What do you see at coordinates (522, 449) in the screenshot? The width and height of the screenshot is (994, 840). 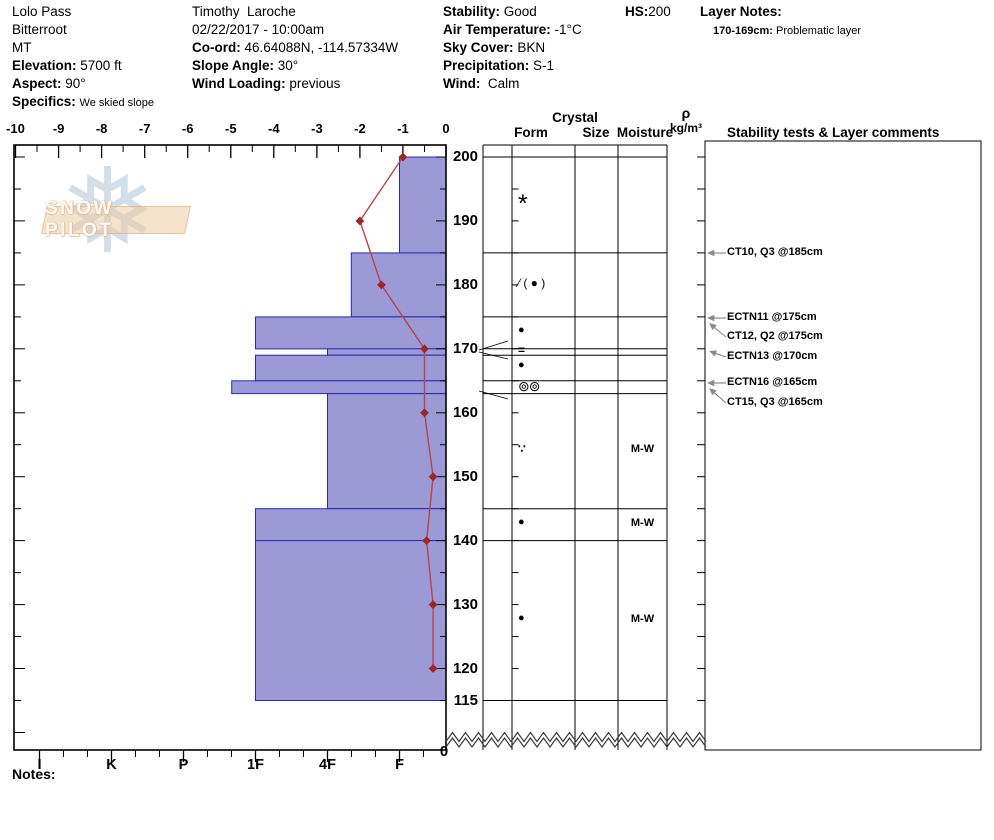 I see `crystal-form-symbol: ∵` at bounding box center [522, 449].